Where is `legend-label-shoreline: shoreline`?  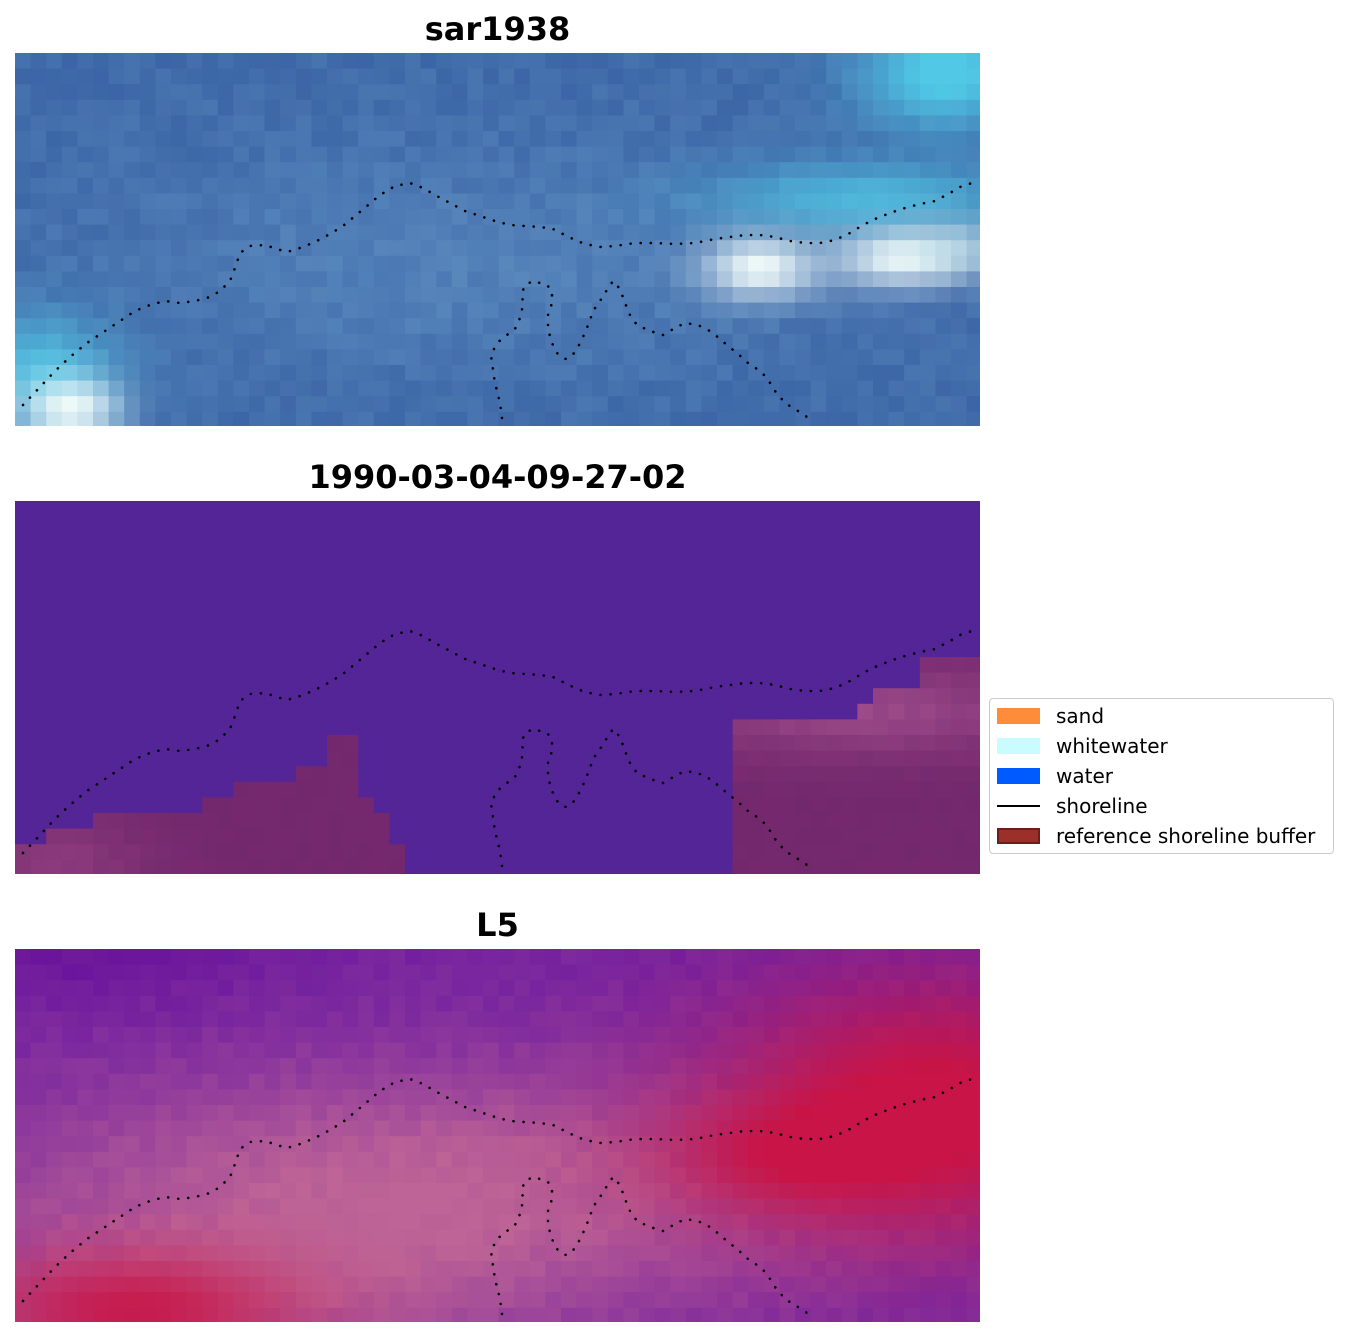 legend-label-shoreline: shoreline is located at coordinates (1102, 806).